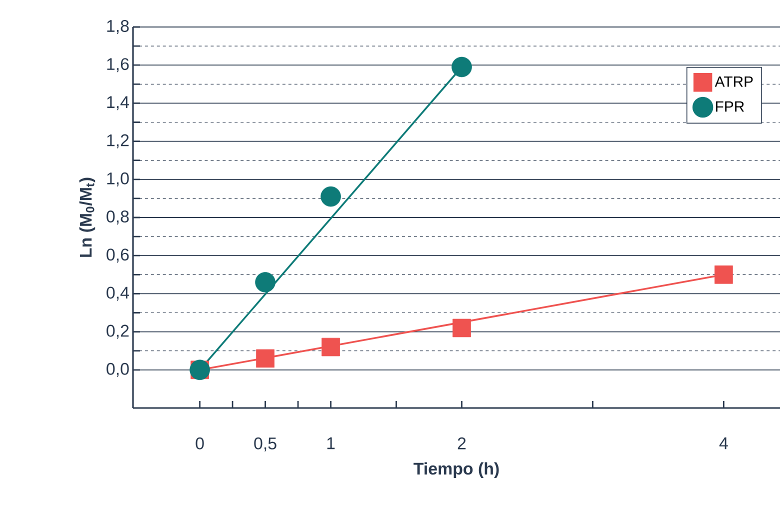  What do you see at coordinates (200, 443) in the screenshot?
I see `x-tick-label: 0` at bounding box center [200, 443].